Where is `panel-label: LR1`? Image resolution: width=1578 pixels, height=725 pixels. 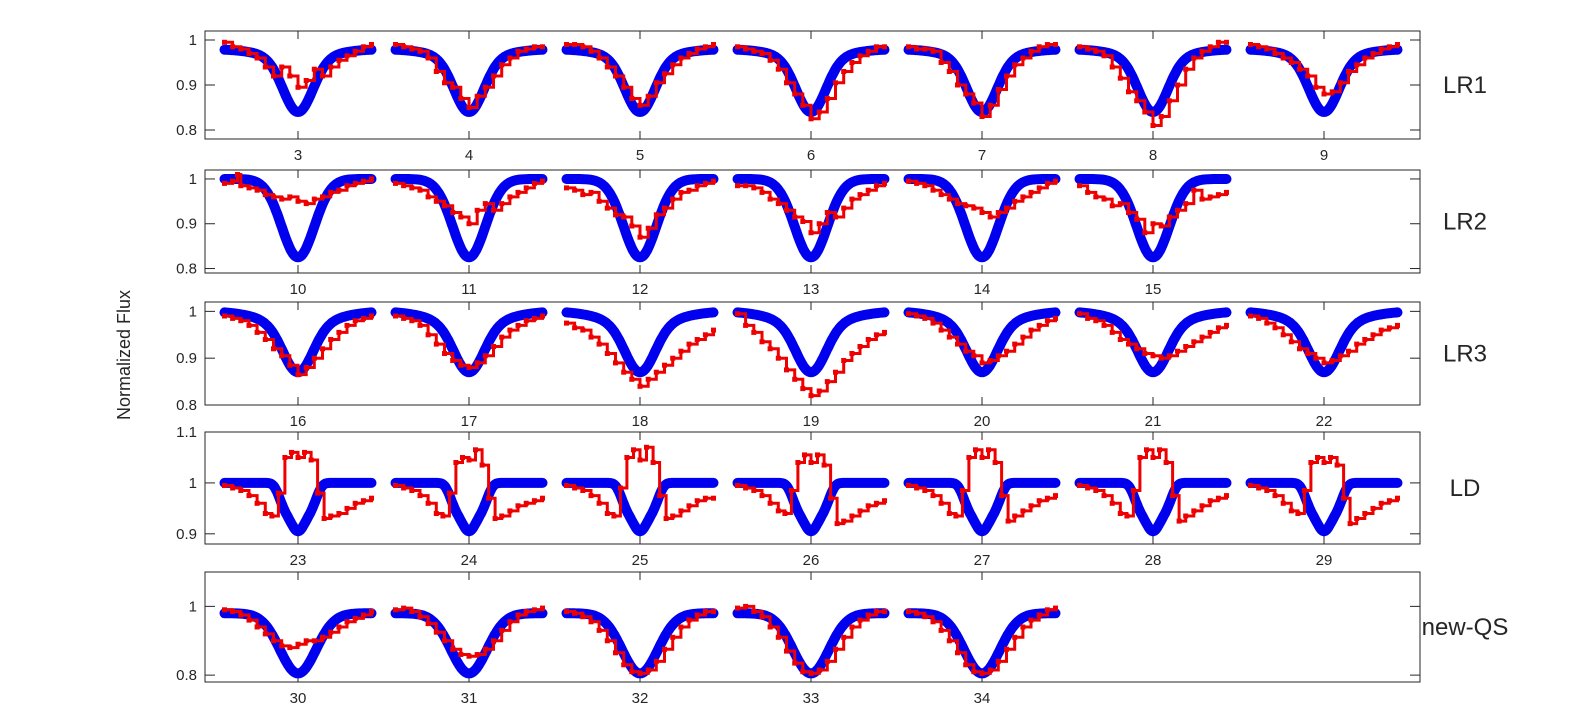
panel-label: LR1 is located at coordinates (1465, 85).